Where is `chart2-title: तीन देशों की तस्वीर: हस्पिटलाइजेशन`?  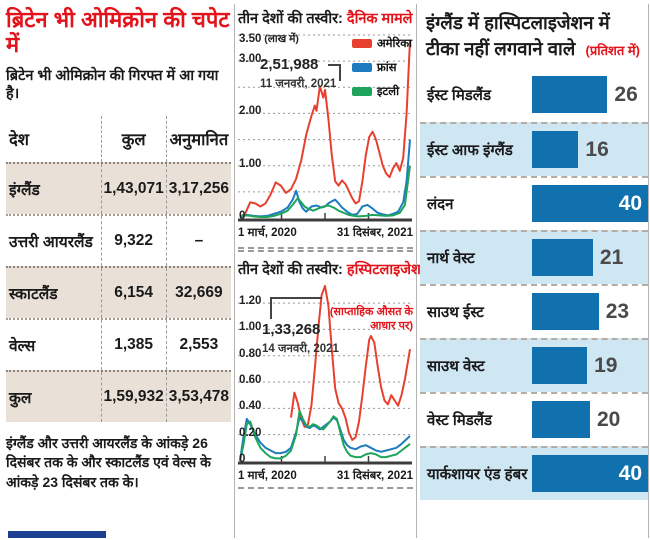 chart2-title: तीन देशों की तस्वीर: हस्पिटलाइजेशन is located at coordinates (333, 269).